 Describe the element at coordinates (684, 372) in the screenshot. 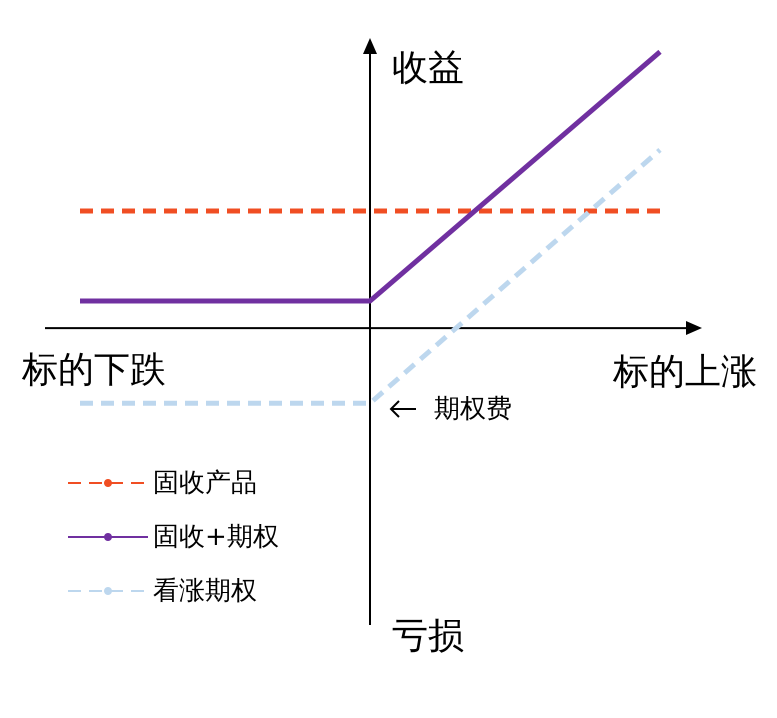

I see `annotation: 标的上涨` at that location.